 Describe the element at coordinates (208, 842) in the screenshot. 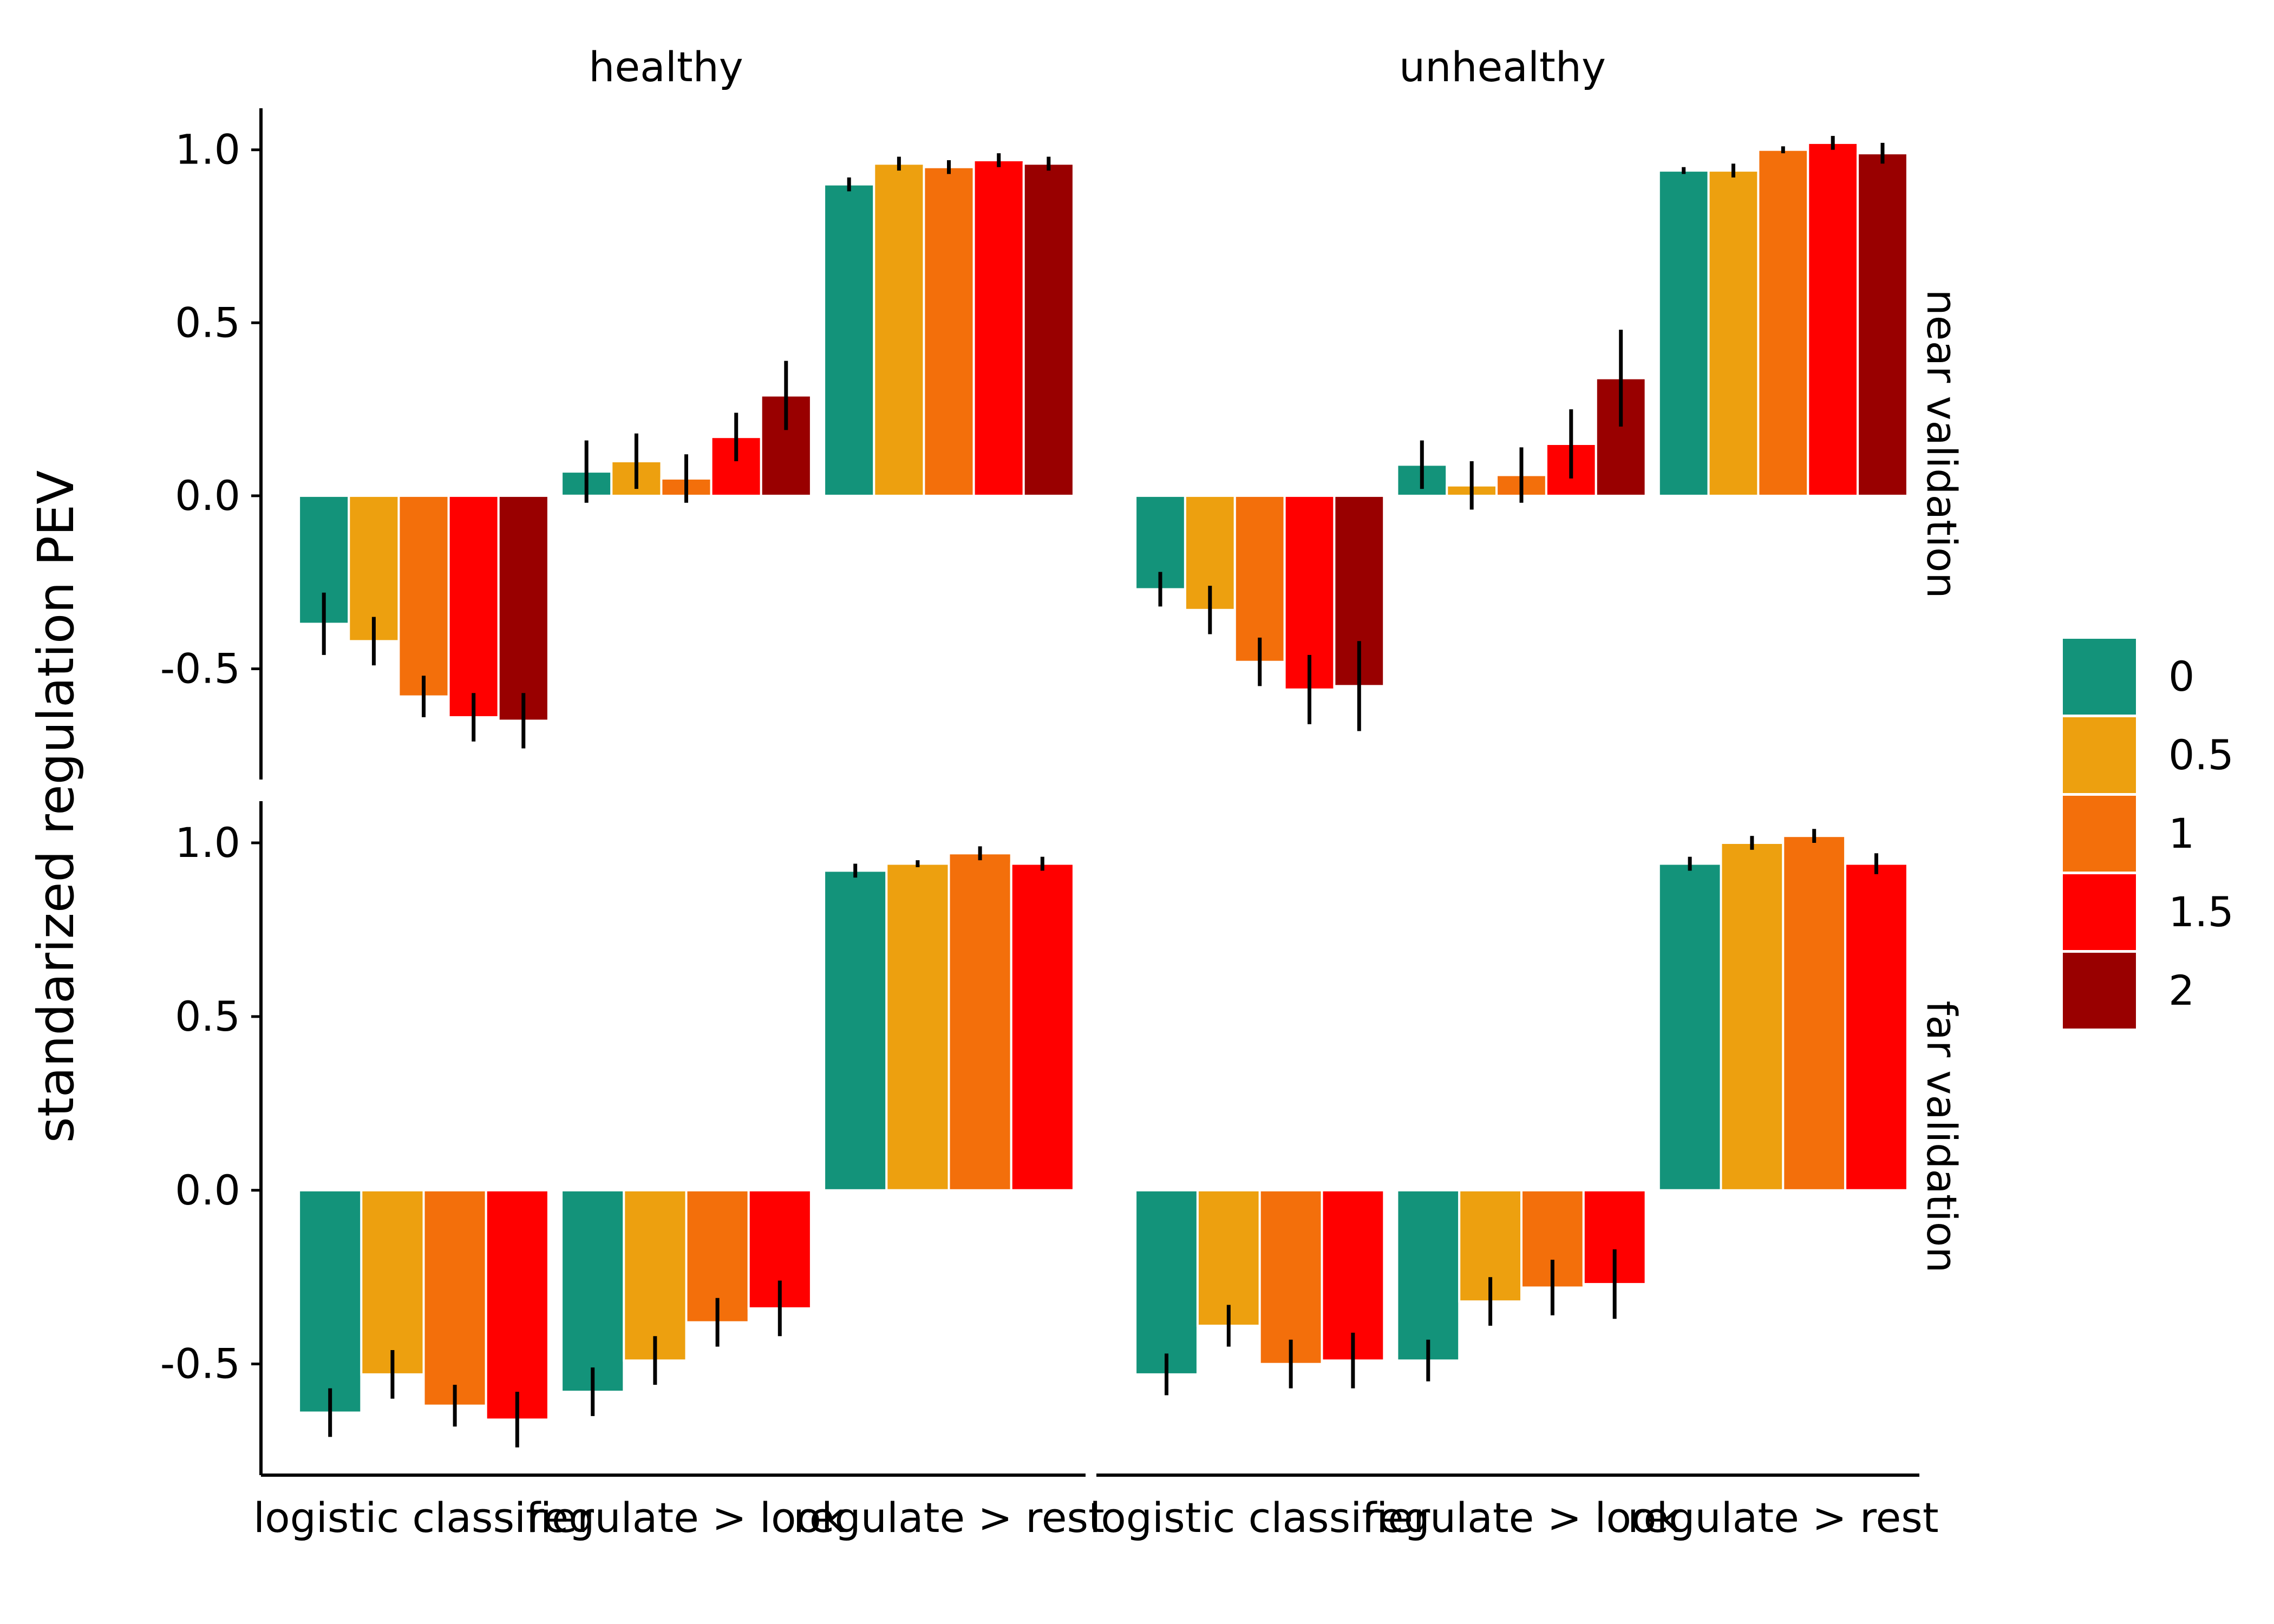

I see `y-tick-label-healthy-far-validation-3: 1.0` at that location.